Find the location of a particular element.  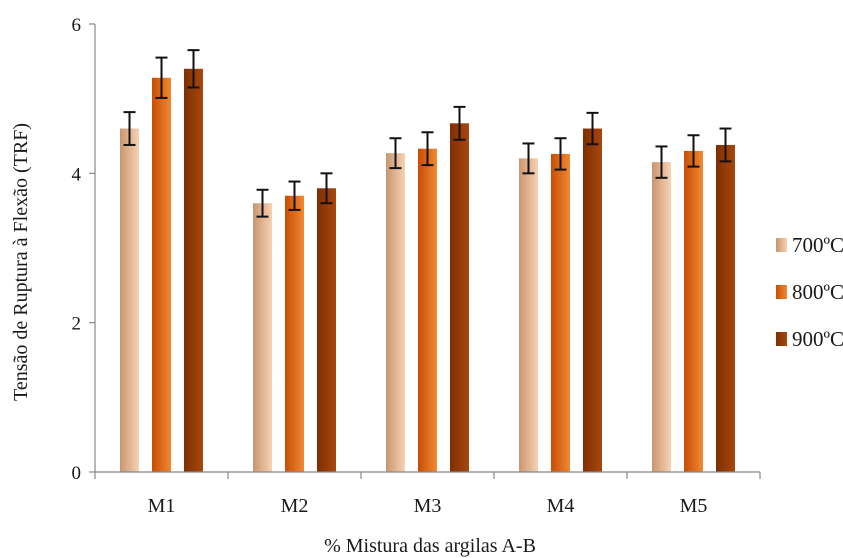

y-tick-label: 2 is located at coordinates (77, 324).